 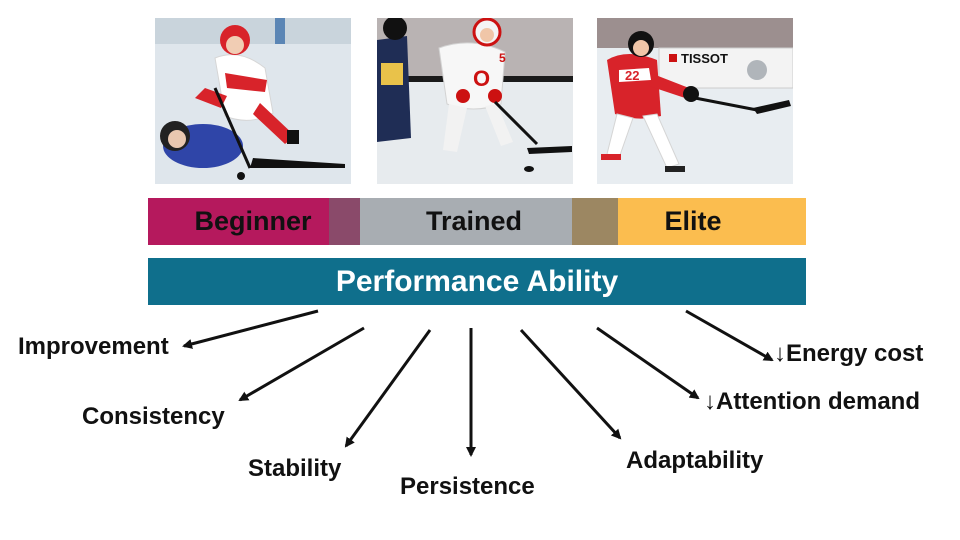 I want to click on trained-segment, so click(x=466, y=221).